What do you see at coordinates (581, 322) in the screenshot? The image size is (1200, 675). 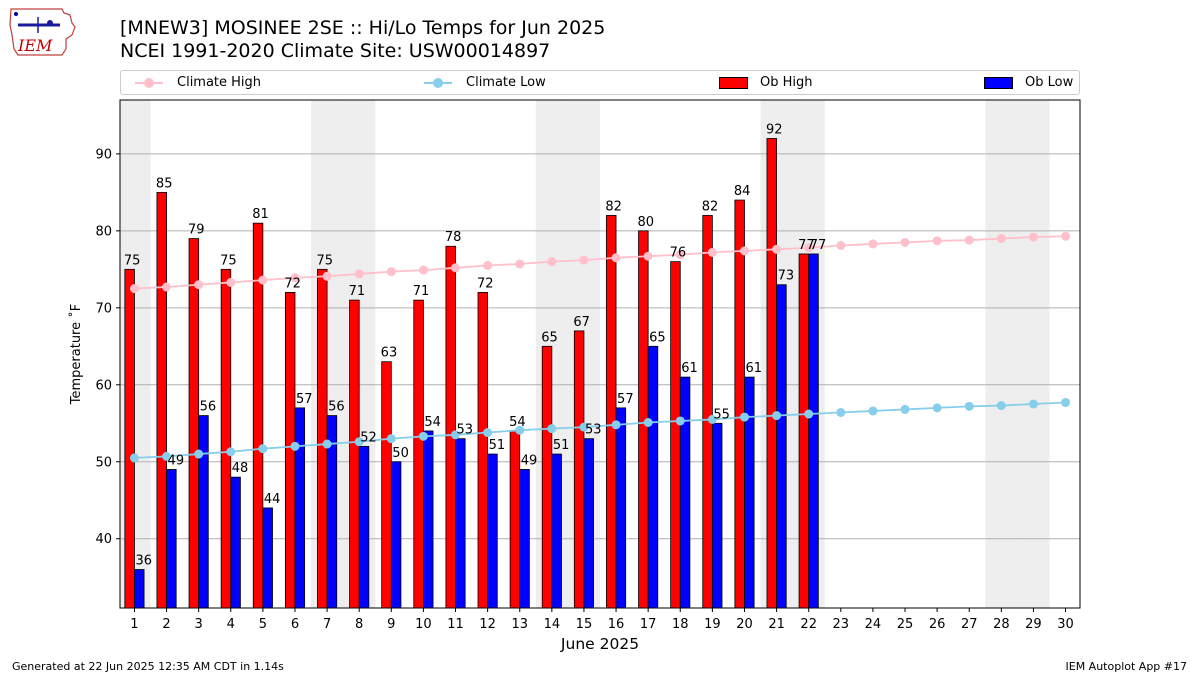 I see `ob-high-label-15: 67` at bounding box center [581, 322].